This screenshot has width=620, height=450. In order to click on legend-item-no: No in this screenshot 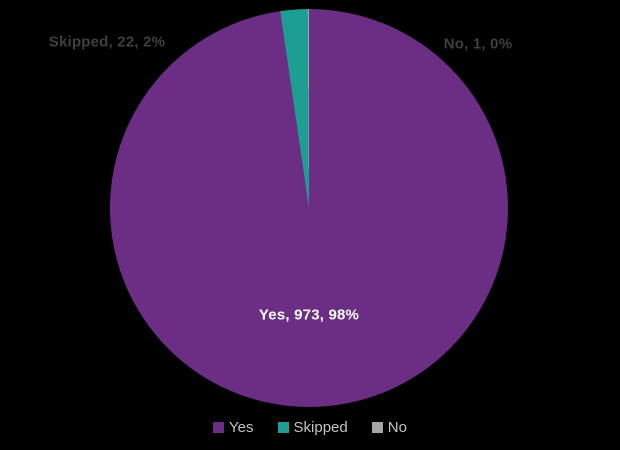, I will do `click(389, 427)`.